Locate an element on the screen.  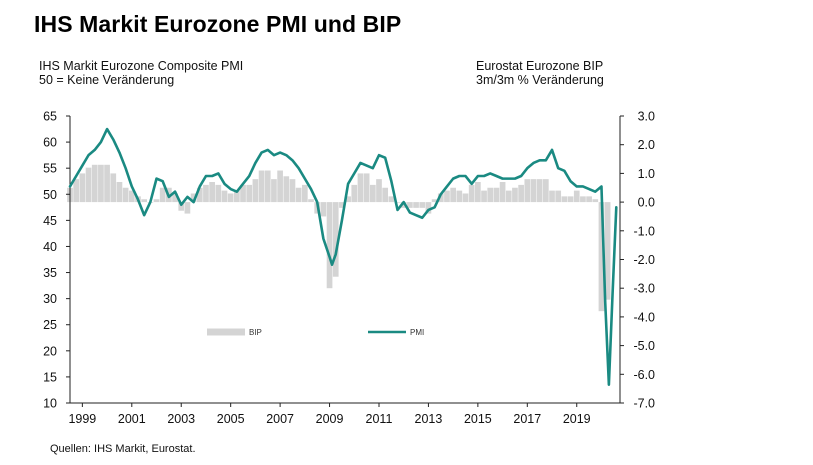
left-tick-label: 15 is located at coordinates (50, 377).